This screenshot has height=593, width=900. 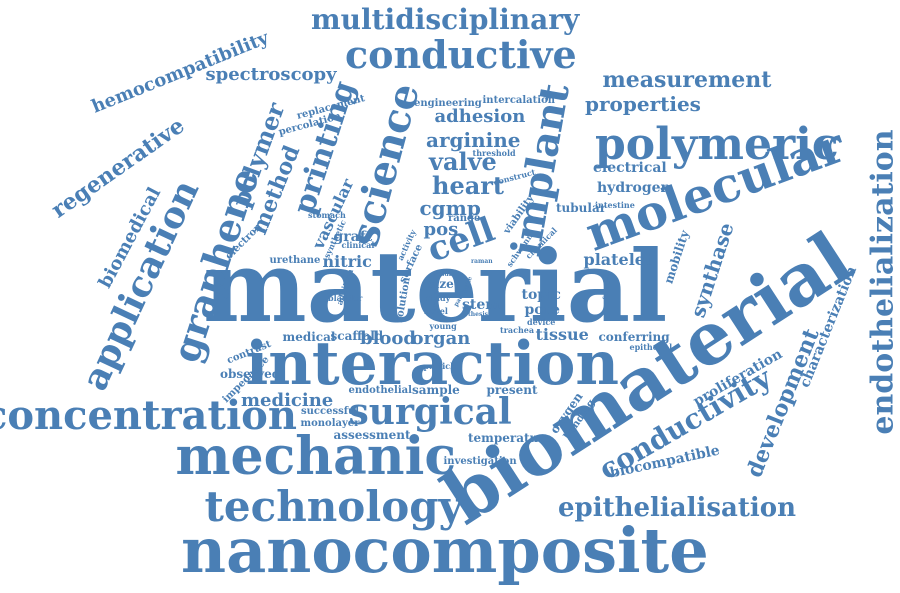 What do you see at coordinates (448, 103) in the screenshot?
I see `word-engineering: engineering` at bounding box center [448, 103].